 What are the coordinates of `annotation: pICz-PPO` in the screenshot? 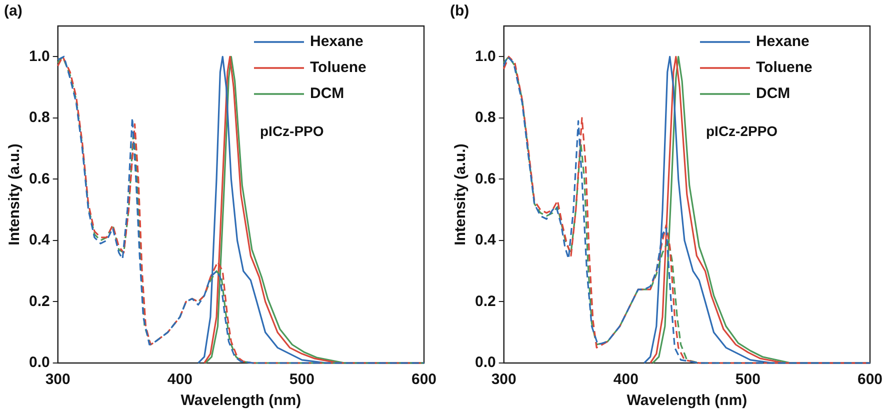 It's located at (292, 130).